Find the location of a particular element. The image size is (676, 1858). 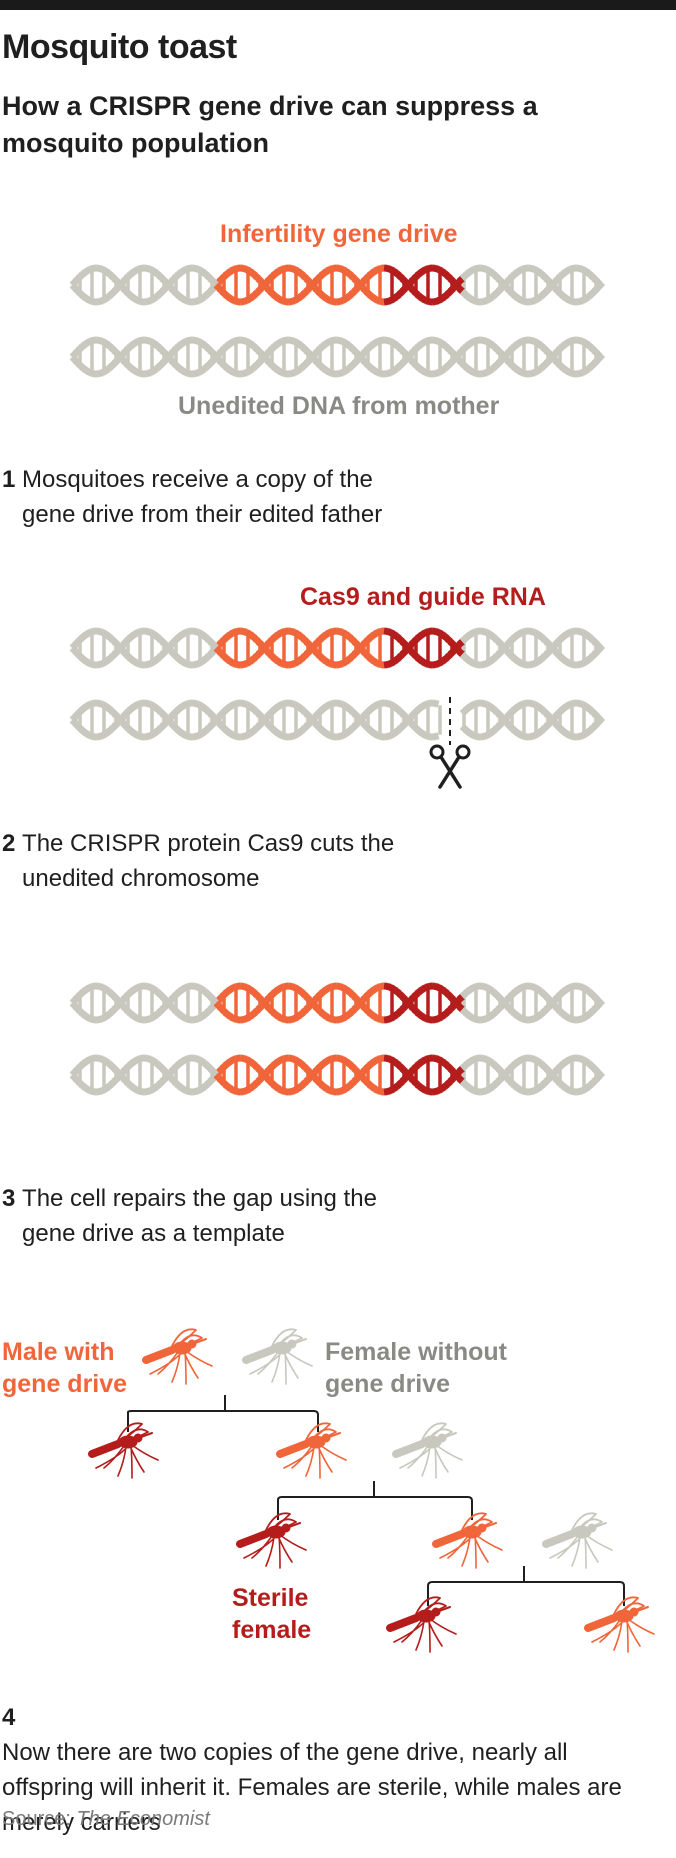

dna-repaired-bottom is located at coordinates (337, 1075).